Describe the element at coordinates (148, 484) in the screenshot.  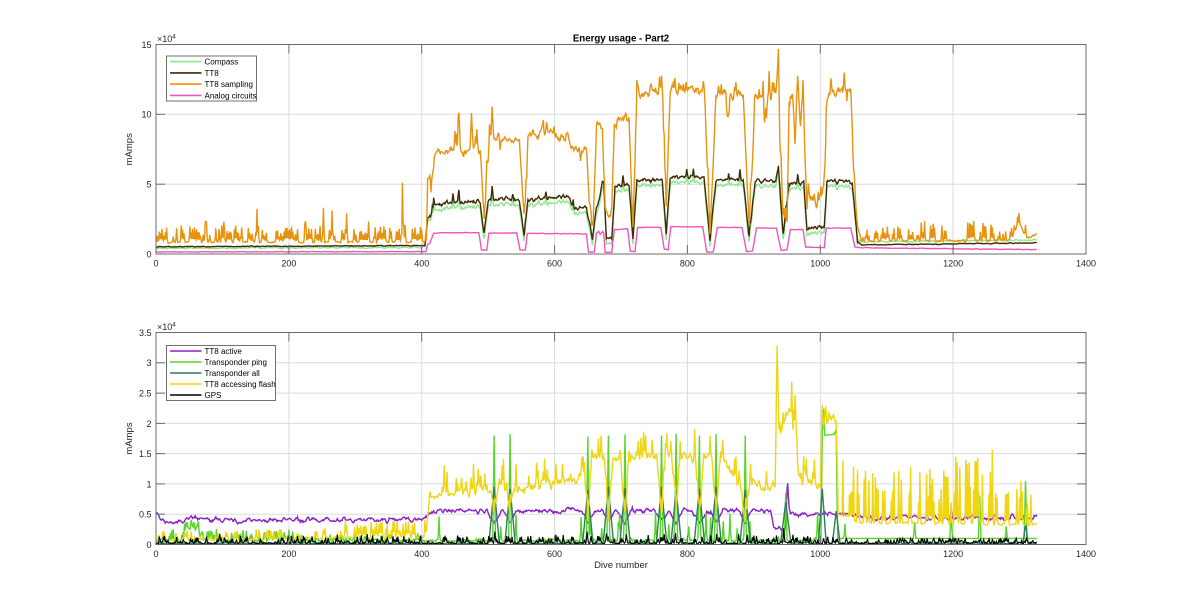
I see `svg-text: 1` at that location.